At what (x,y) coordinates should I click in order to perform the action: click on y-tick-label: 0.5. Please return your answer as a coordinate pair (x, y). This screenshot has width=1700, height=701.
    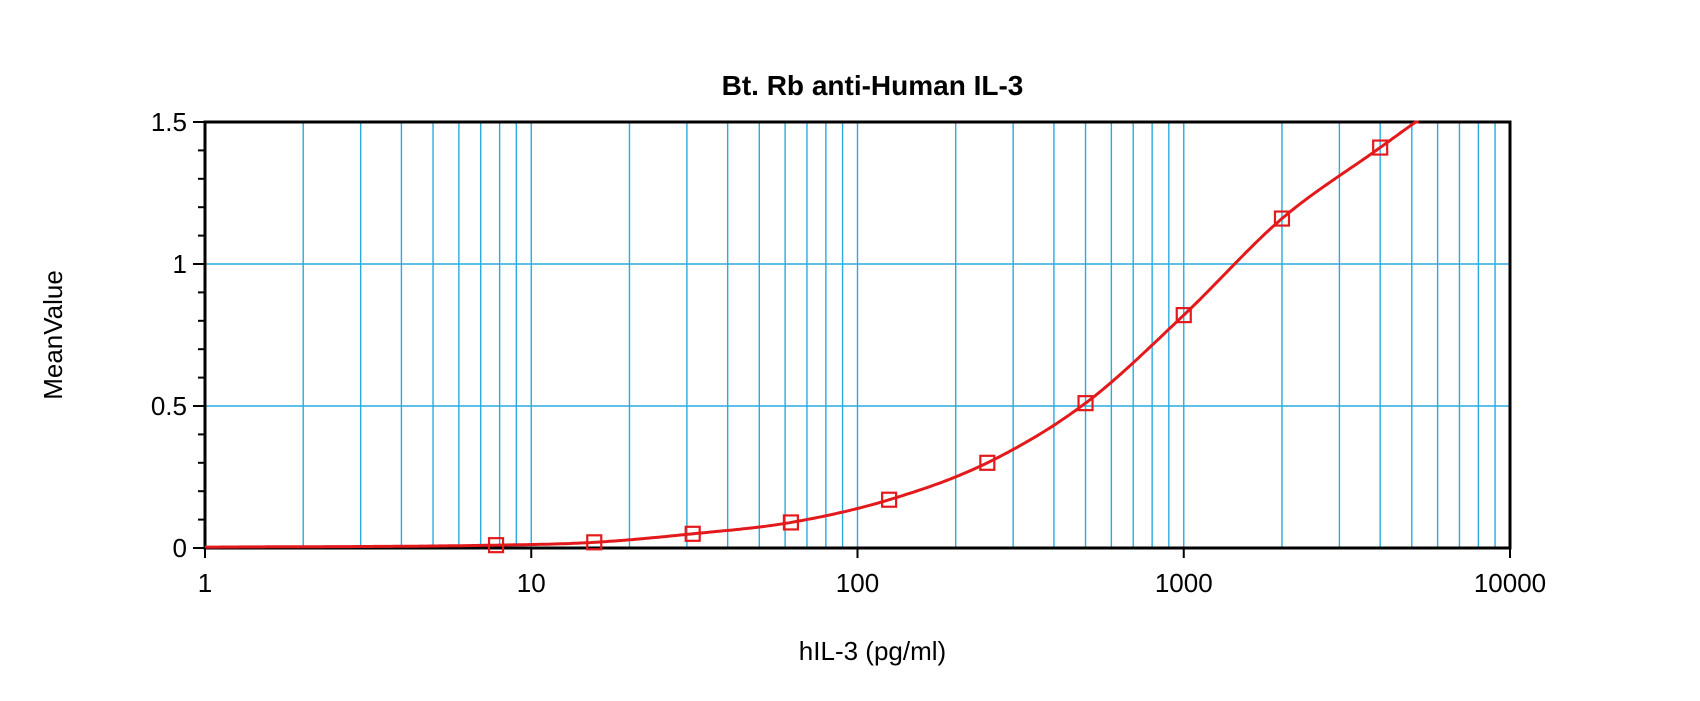
    Looking at the image, I should click on (169, 406).